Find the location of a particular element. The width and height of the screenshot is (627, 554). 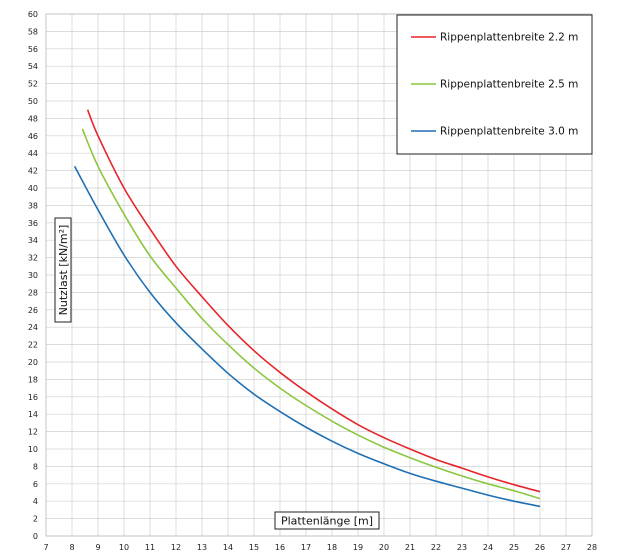

y-tick-label-50: 50 is located at coordinates (33, 101).